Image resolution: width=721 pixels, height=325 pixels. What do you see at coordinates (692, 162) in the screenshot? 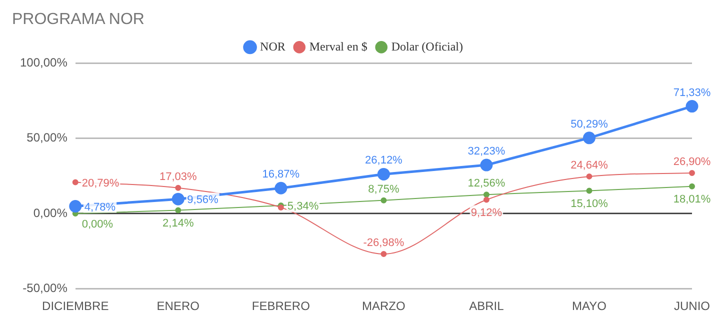
I see `data-label: 26,90%` at bounding box center [692, 162].